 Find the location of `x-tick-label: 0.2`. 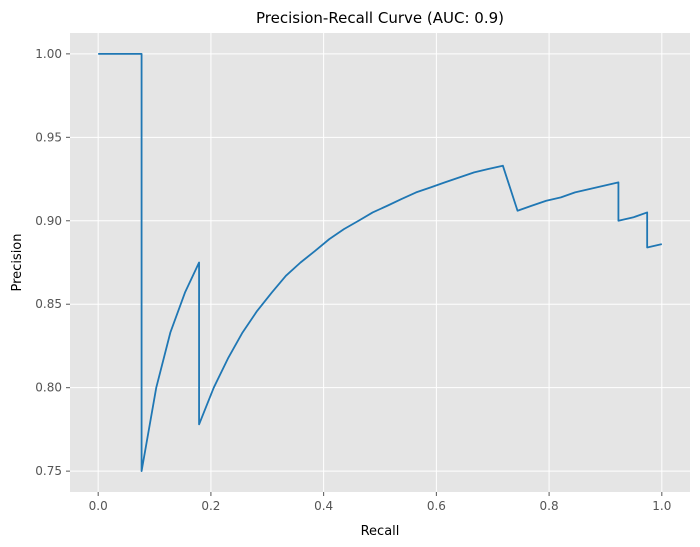

x-tick-label: 0.2 is located at coordinates (210, 506).